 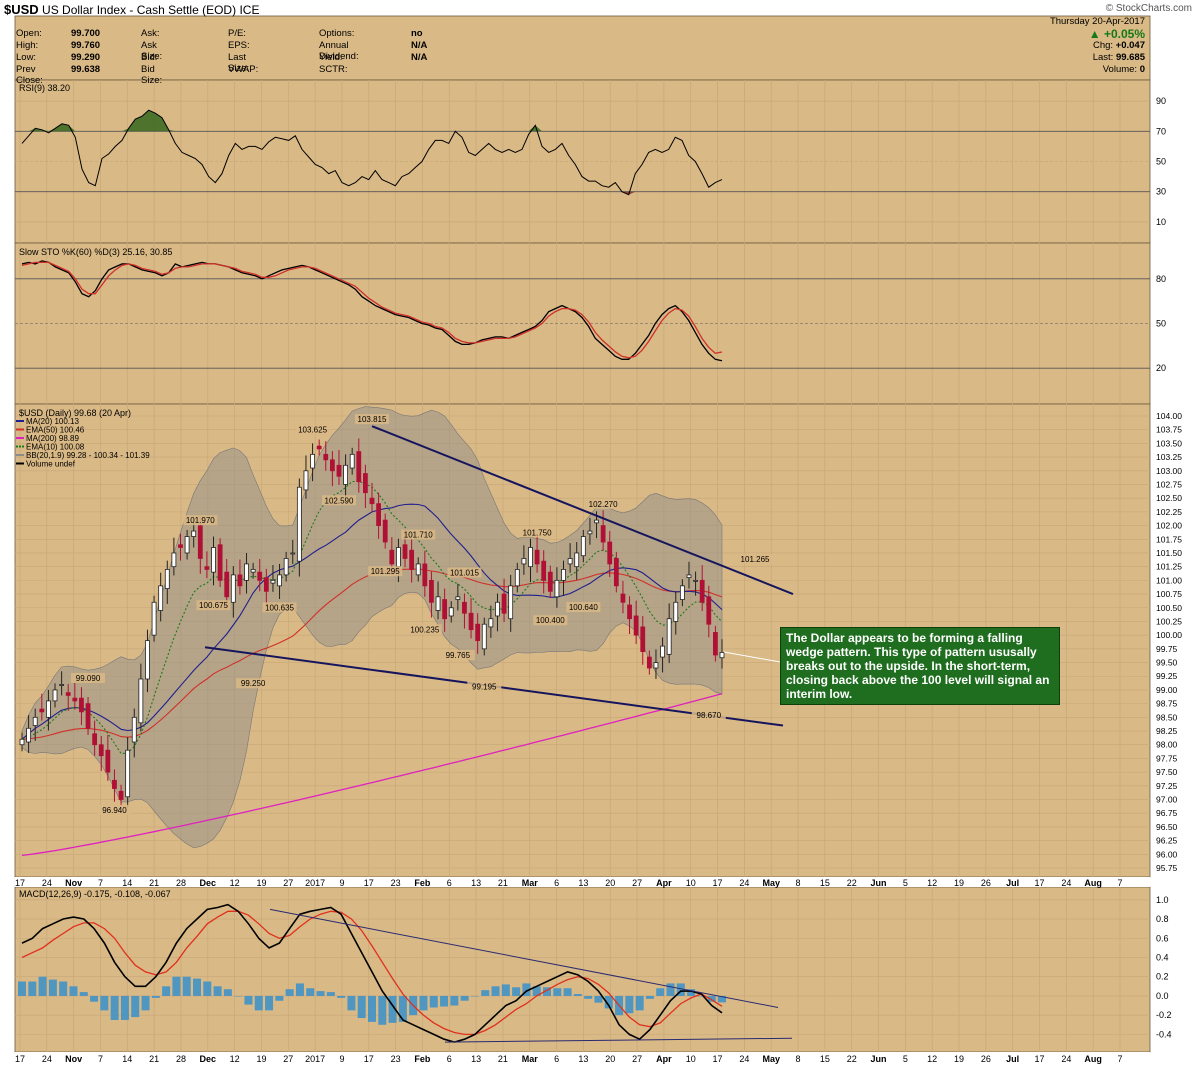 What do you see at coordinates (556, 1059) in the screenshot?
I see `x-tick-label: 6` at bounding box center [556, 1059].